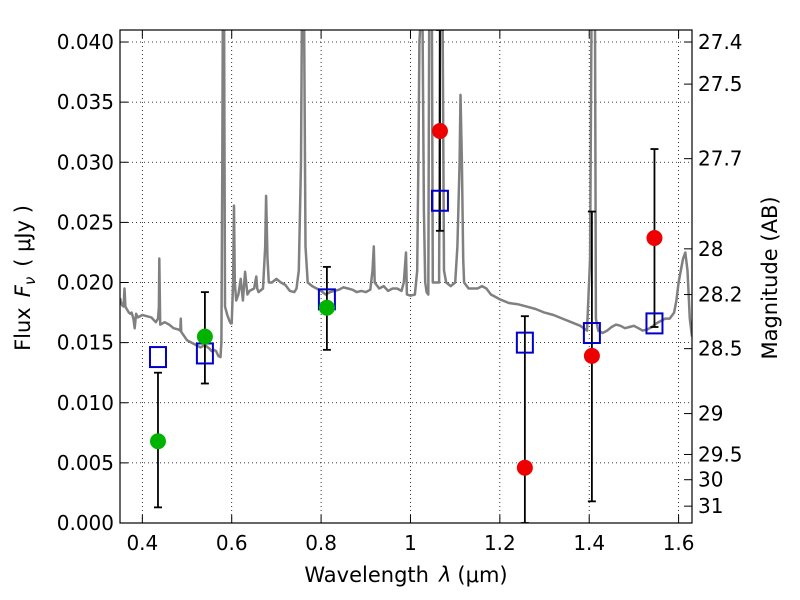  What do you see at coordinates (85, 343) in the screenshot?
I see `y-tick-label: 0.015` at bounding box center [85, 343].